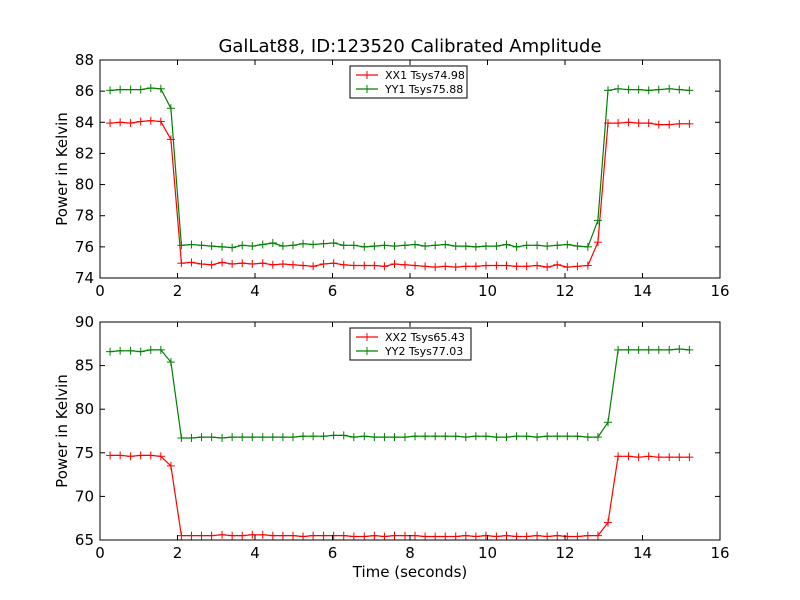  What do you see at coordinates (410, 337) in the screenshot?
I see `legend-entry: XX2 Tsys65.43` at bounding box center [410, 337].